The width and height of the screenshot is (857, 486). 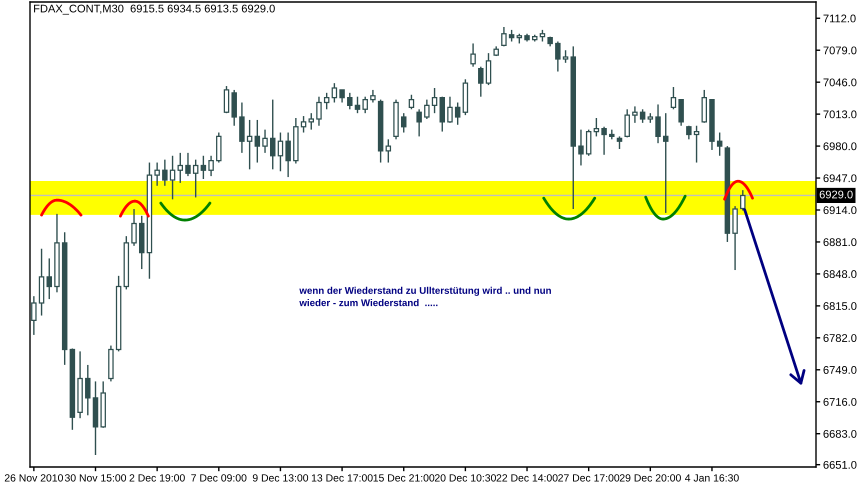 What do you see at coordinates (465, 478) in the screenshot?
I see `x-tick-label: 20 Dec 10:30` at bounding box center [465, 478].